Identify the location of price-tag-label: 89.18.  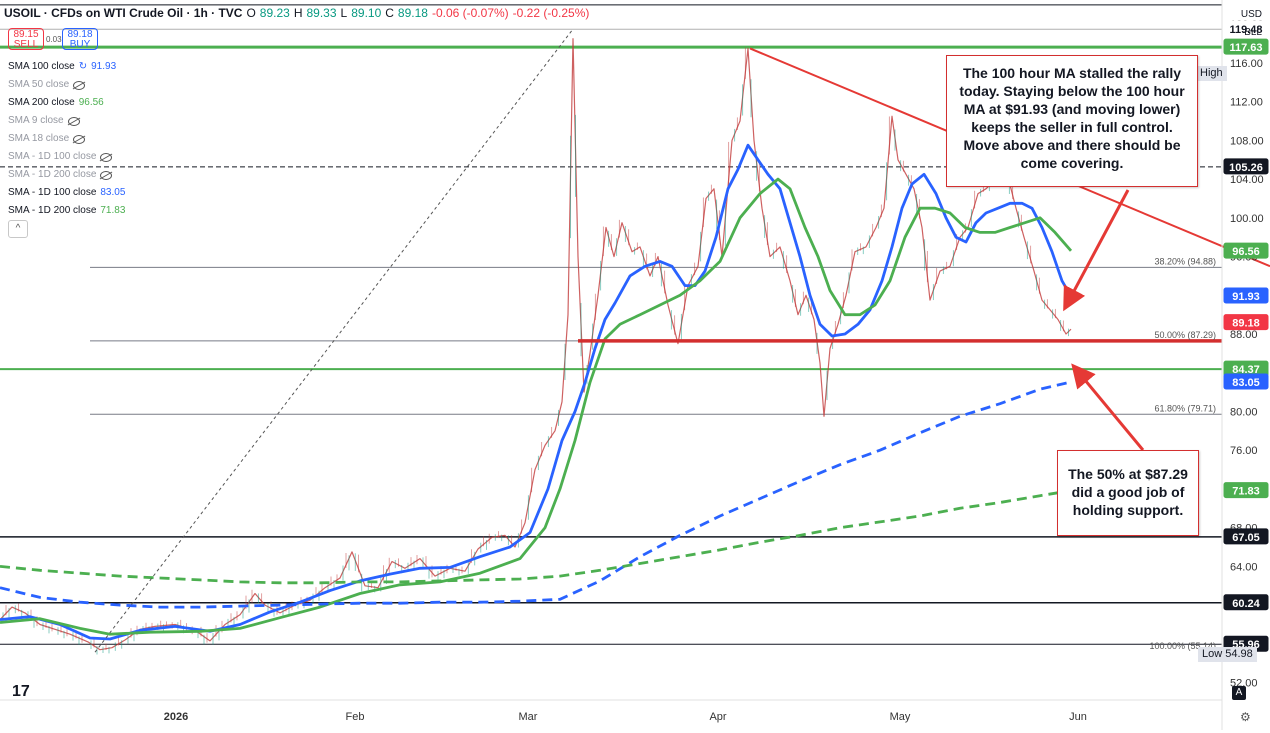
(1246, 324).